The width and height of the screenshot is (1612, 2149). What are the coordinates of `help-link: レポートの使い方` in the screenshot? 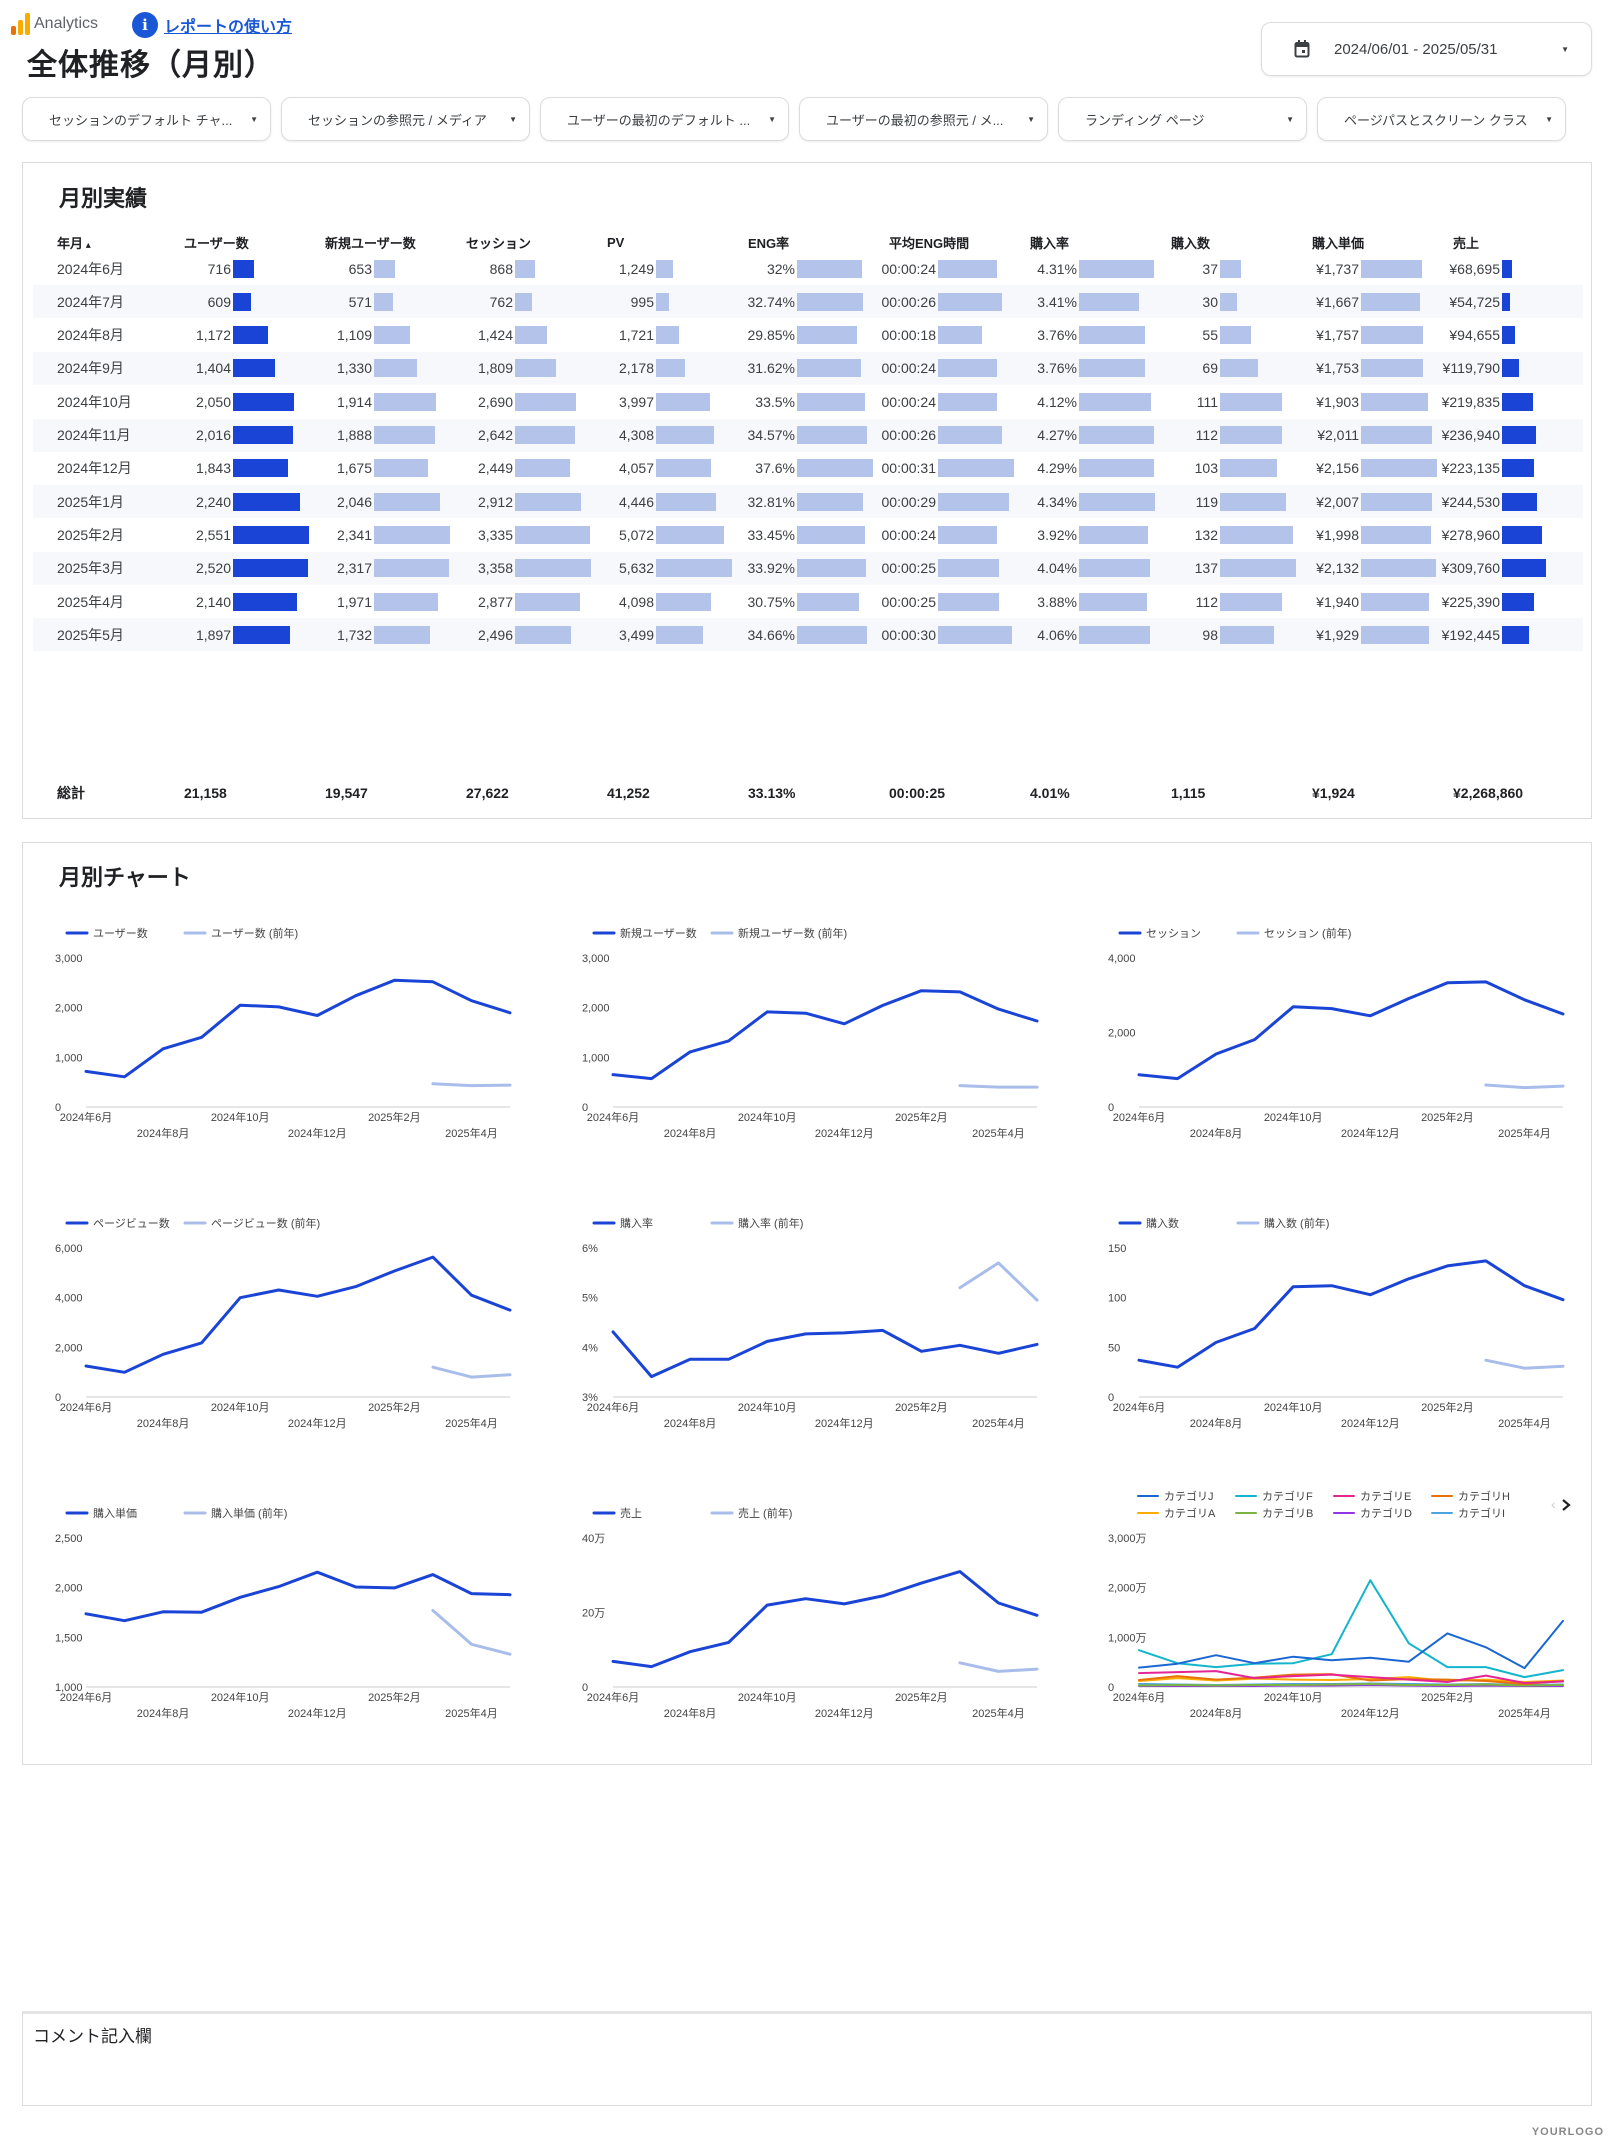 It's located at (228, 27).